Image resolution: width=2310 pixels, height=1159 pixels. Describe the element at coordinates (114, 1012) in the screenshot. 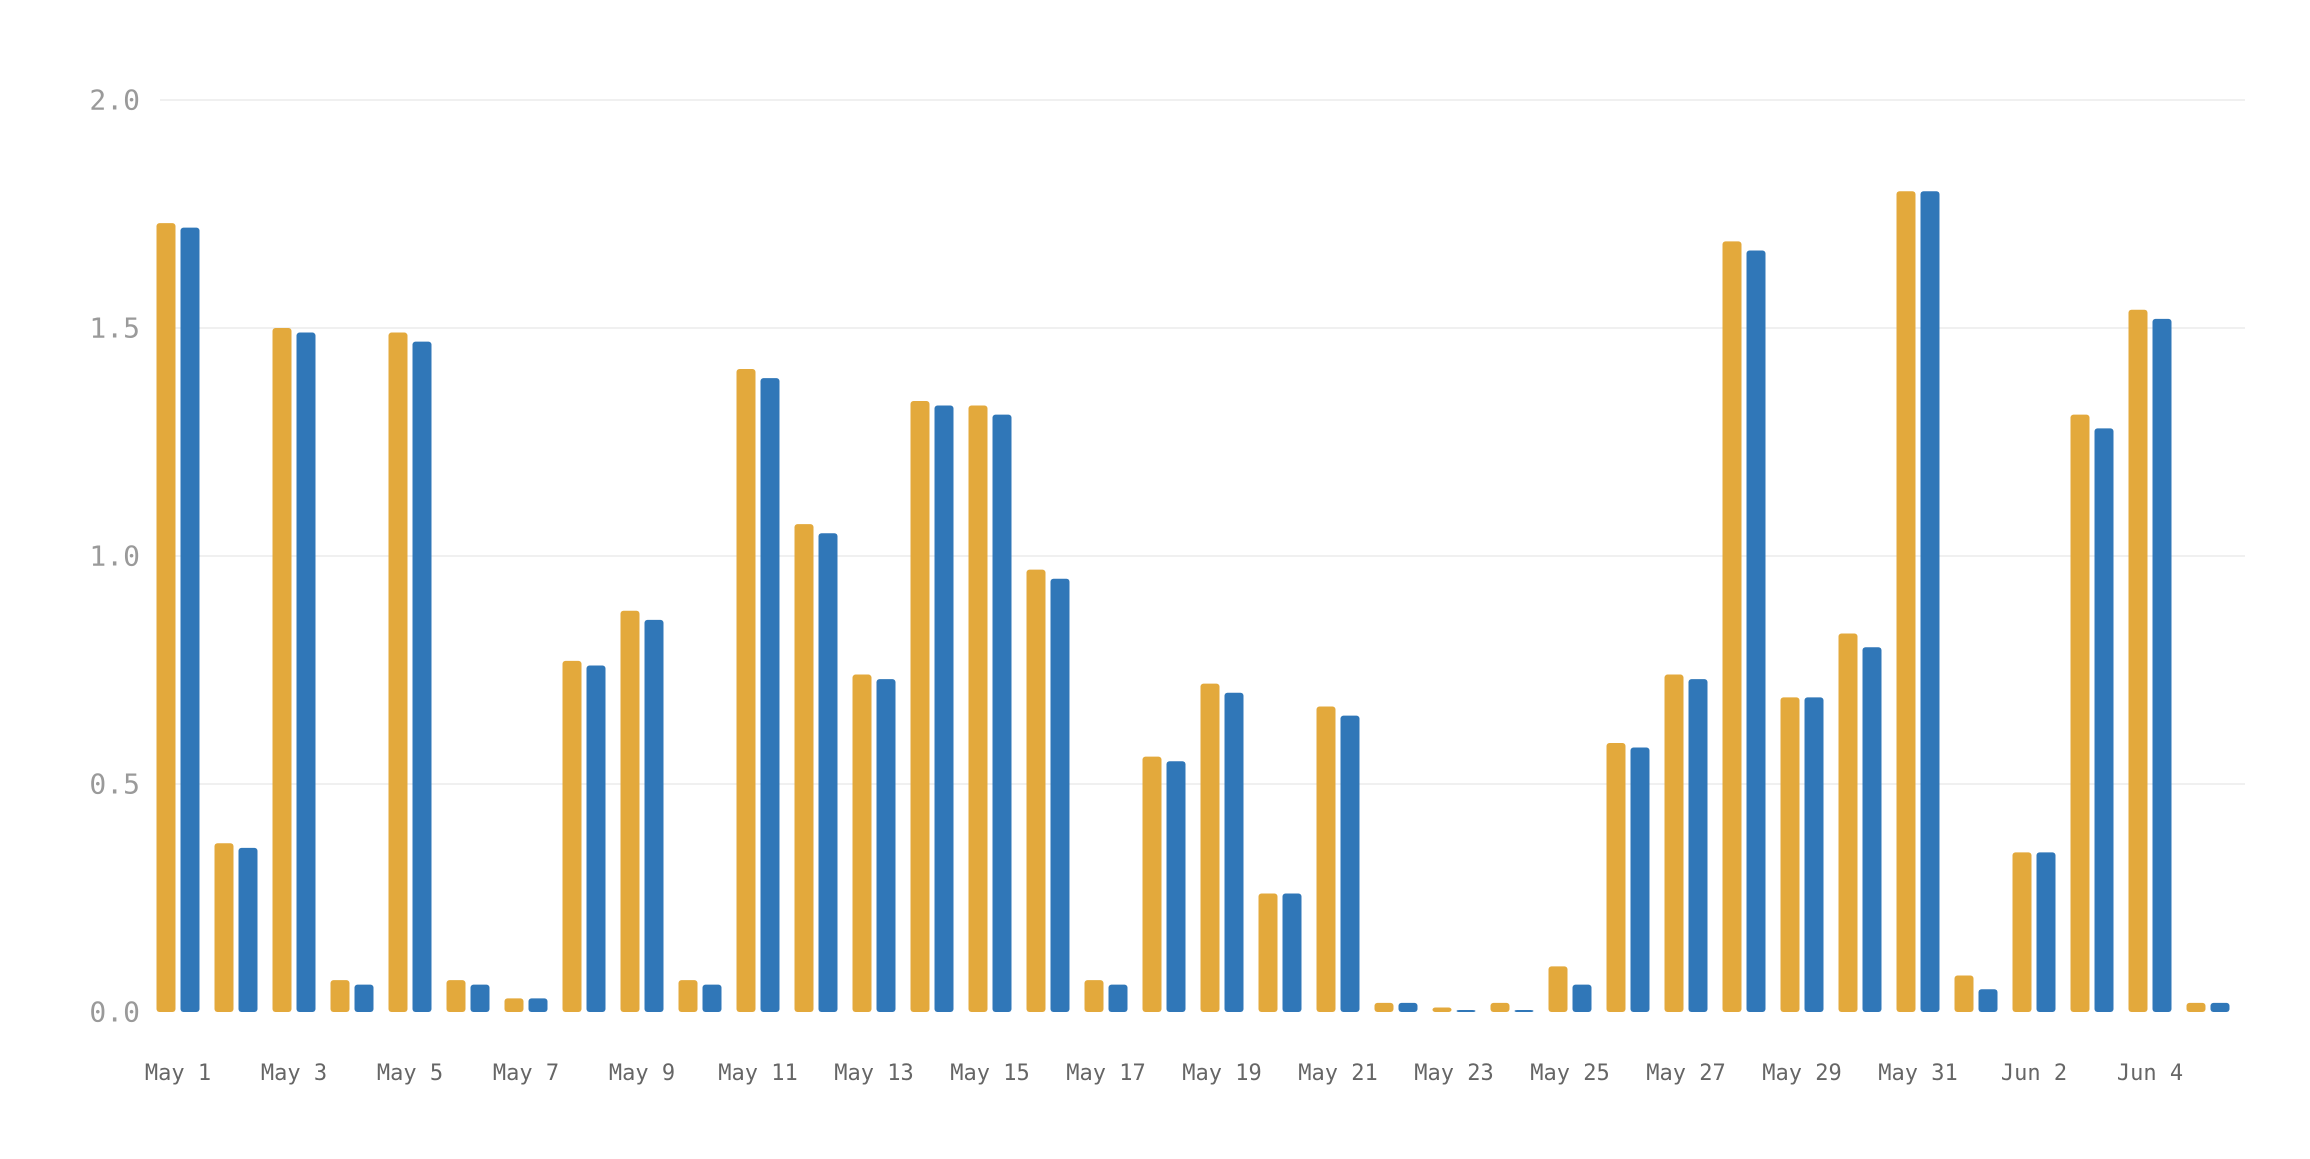

I see `y-tick-label: 0.0` at that location.